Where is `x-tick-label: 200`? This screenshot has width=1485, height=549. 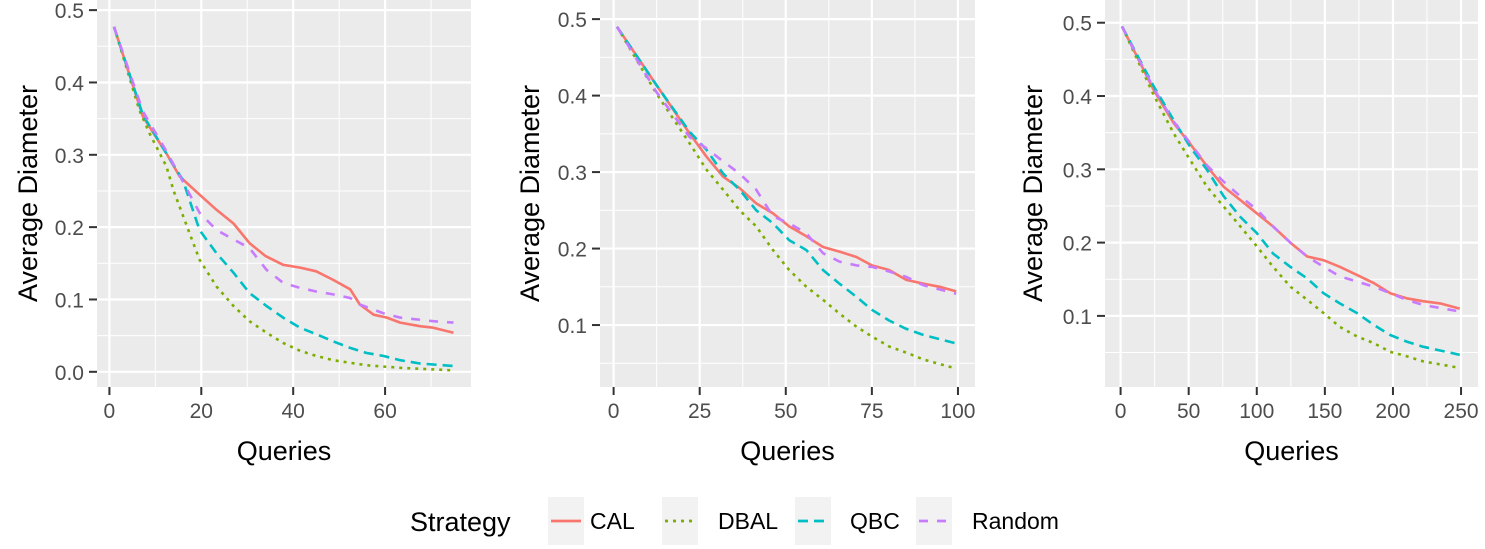 x-tick-label: 200 is located at coordinates (1392, 411).